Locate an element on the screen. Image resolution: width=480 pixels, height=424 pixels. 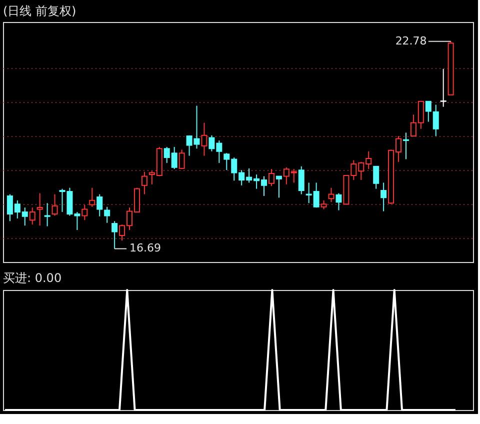
annotation: 22.78 is located at coordinates (411, 41).